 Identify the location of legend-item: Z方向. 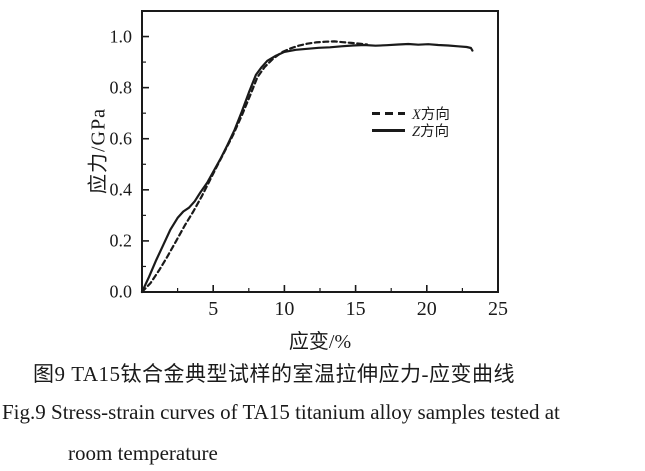
(411, 131).